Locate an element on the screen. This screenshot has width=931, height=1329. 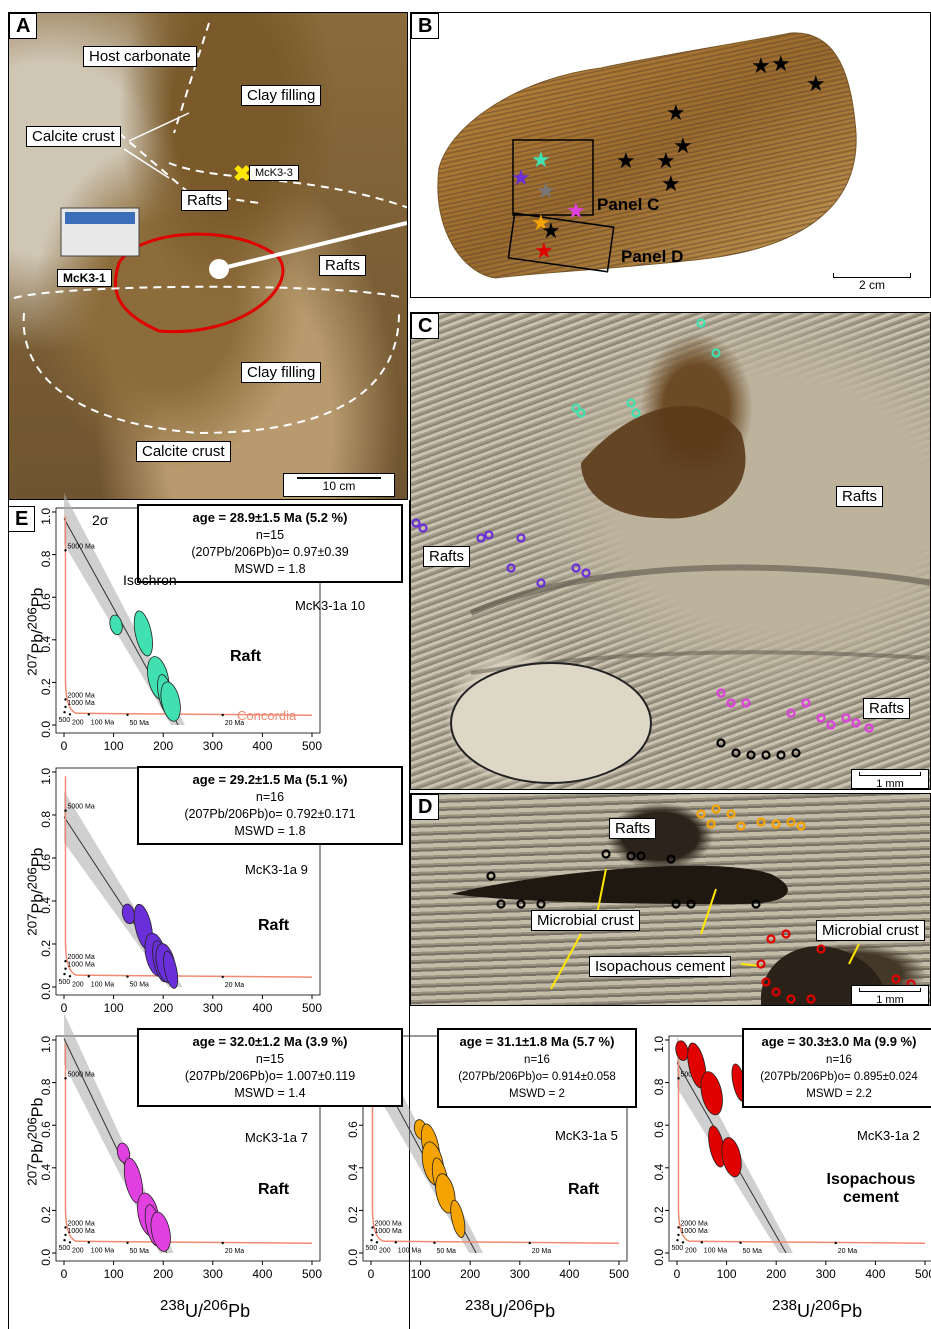
x-tick-label-5-1: 100 is located at coordinates (727, 1274).